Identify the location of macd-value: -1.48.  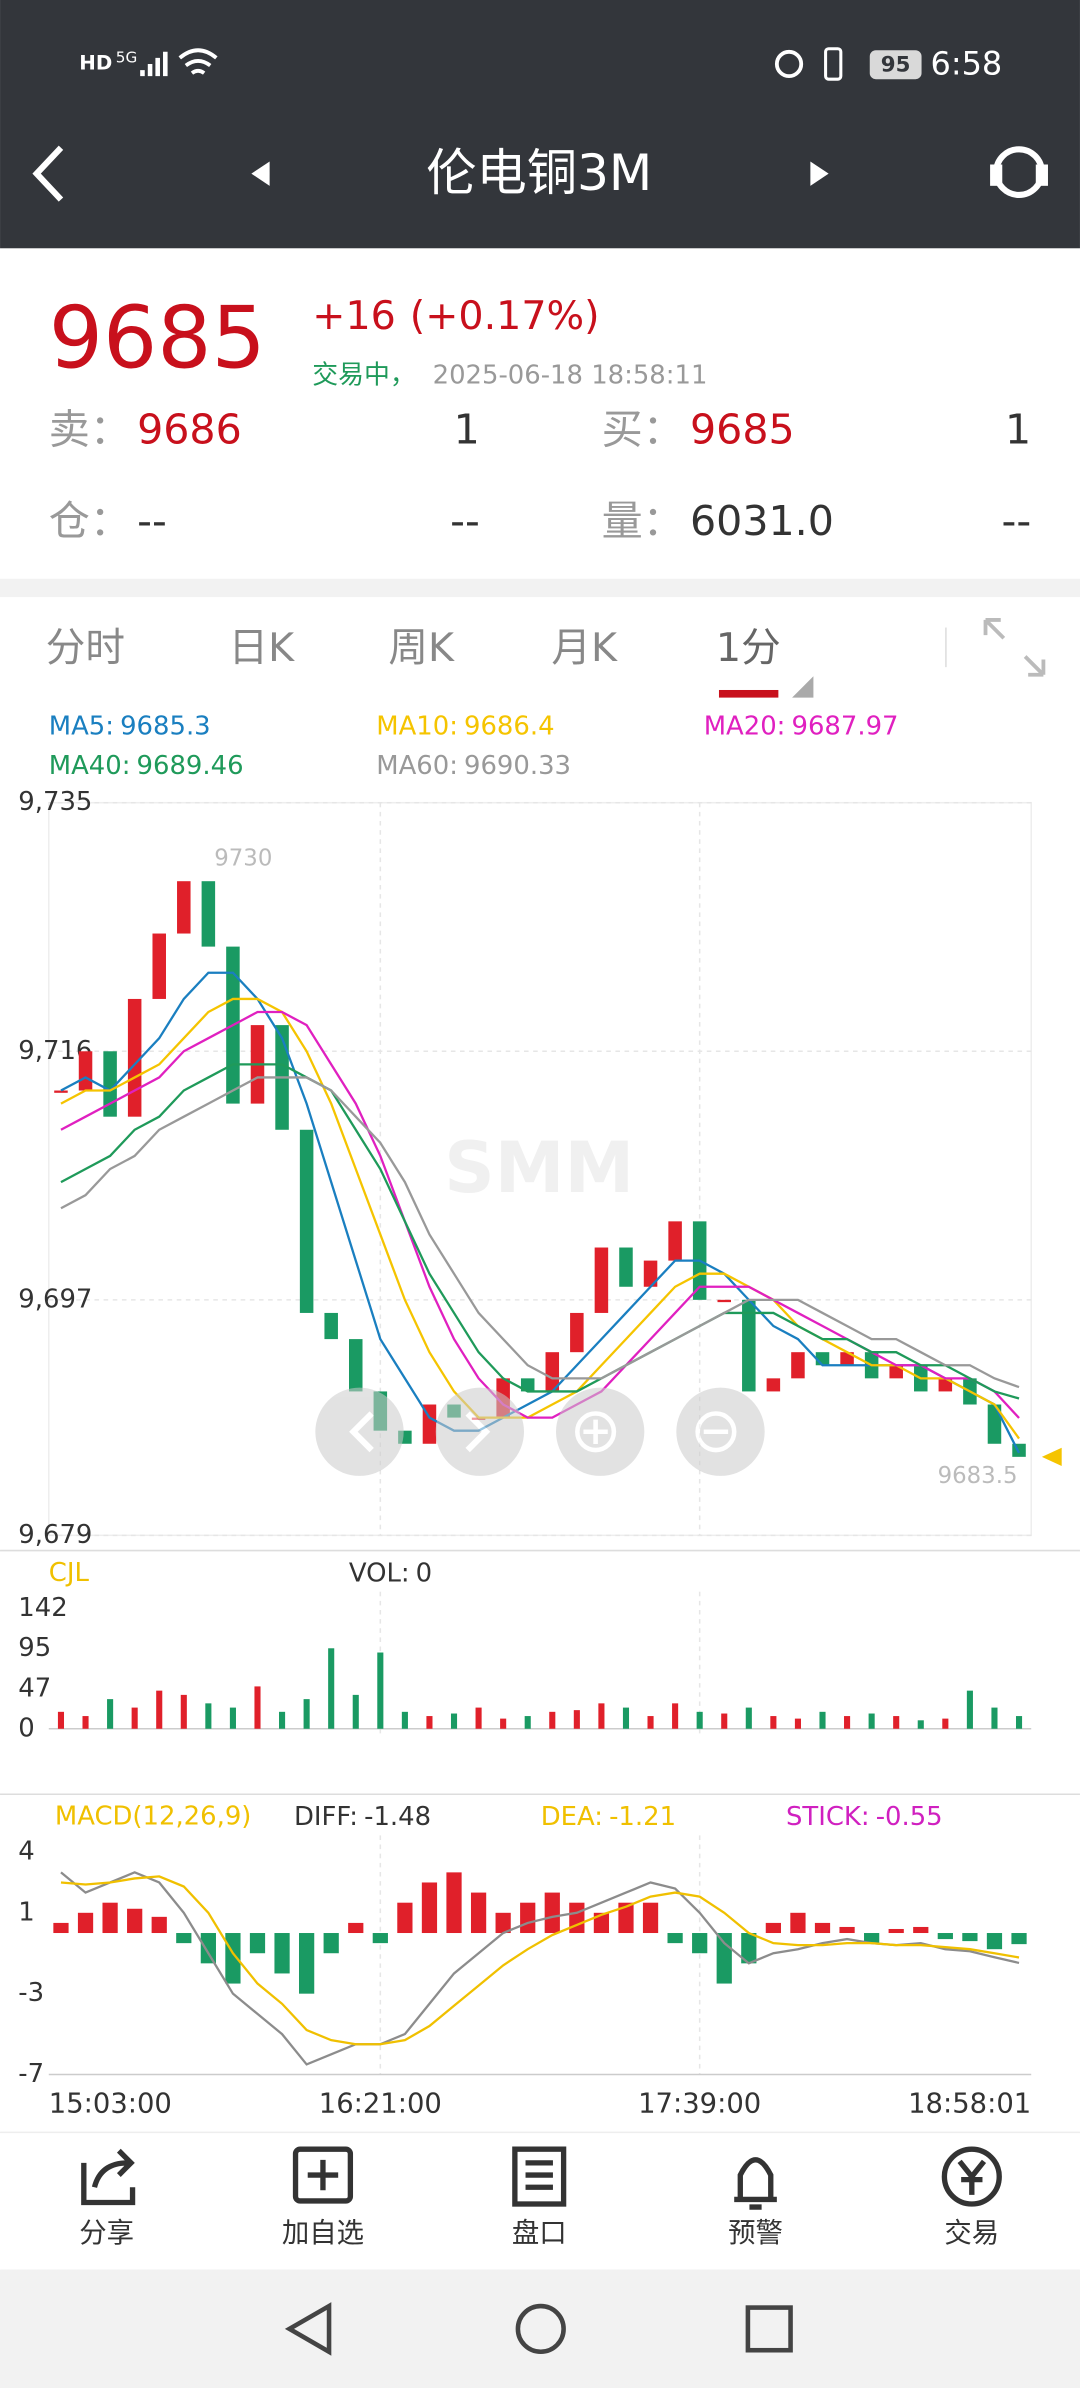
(397, 1817).